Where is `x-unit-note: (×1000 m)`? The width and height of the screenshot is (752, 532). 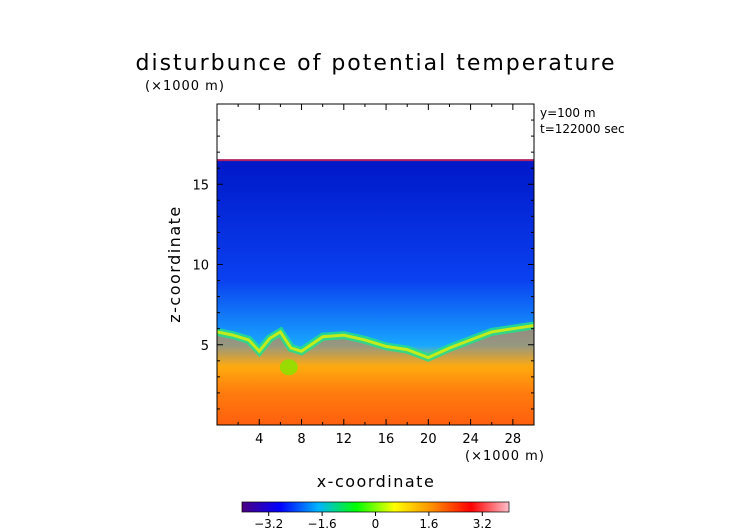
x-unit-note: (×1000 m) is located at coordinates (505, 456).